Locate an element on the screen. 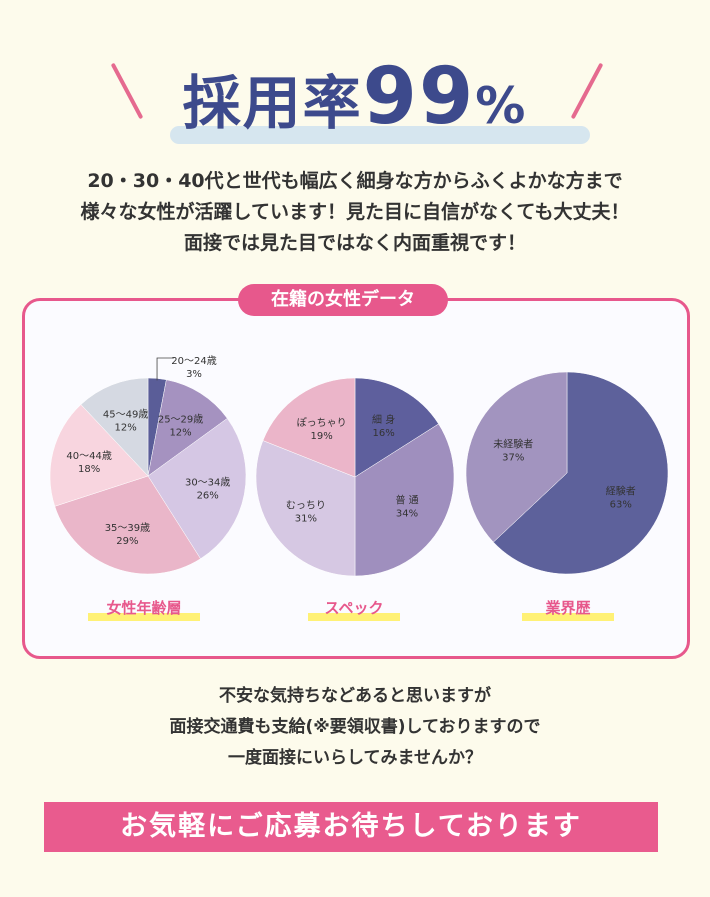  caption-spec: スペック is located at coordinates (354, 609).